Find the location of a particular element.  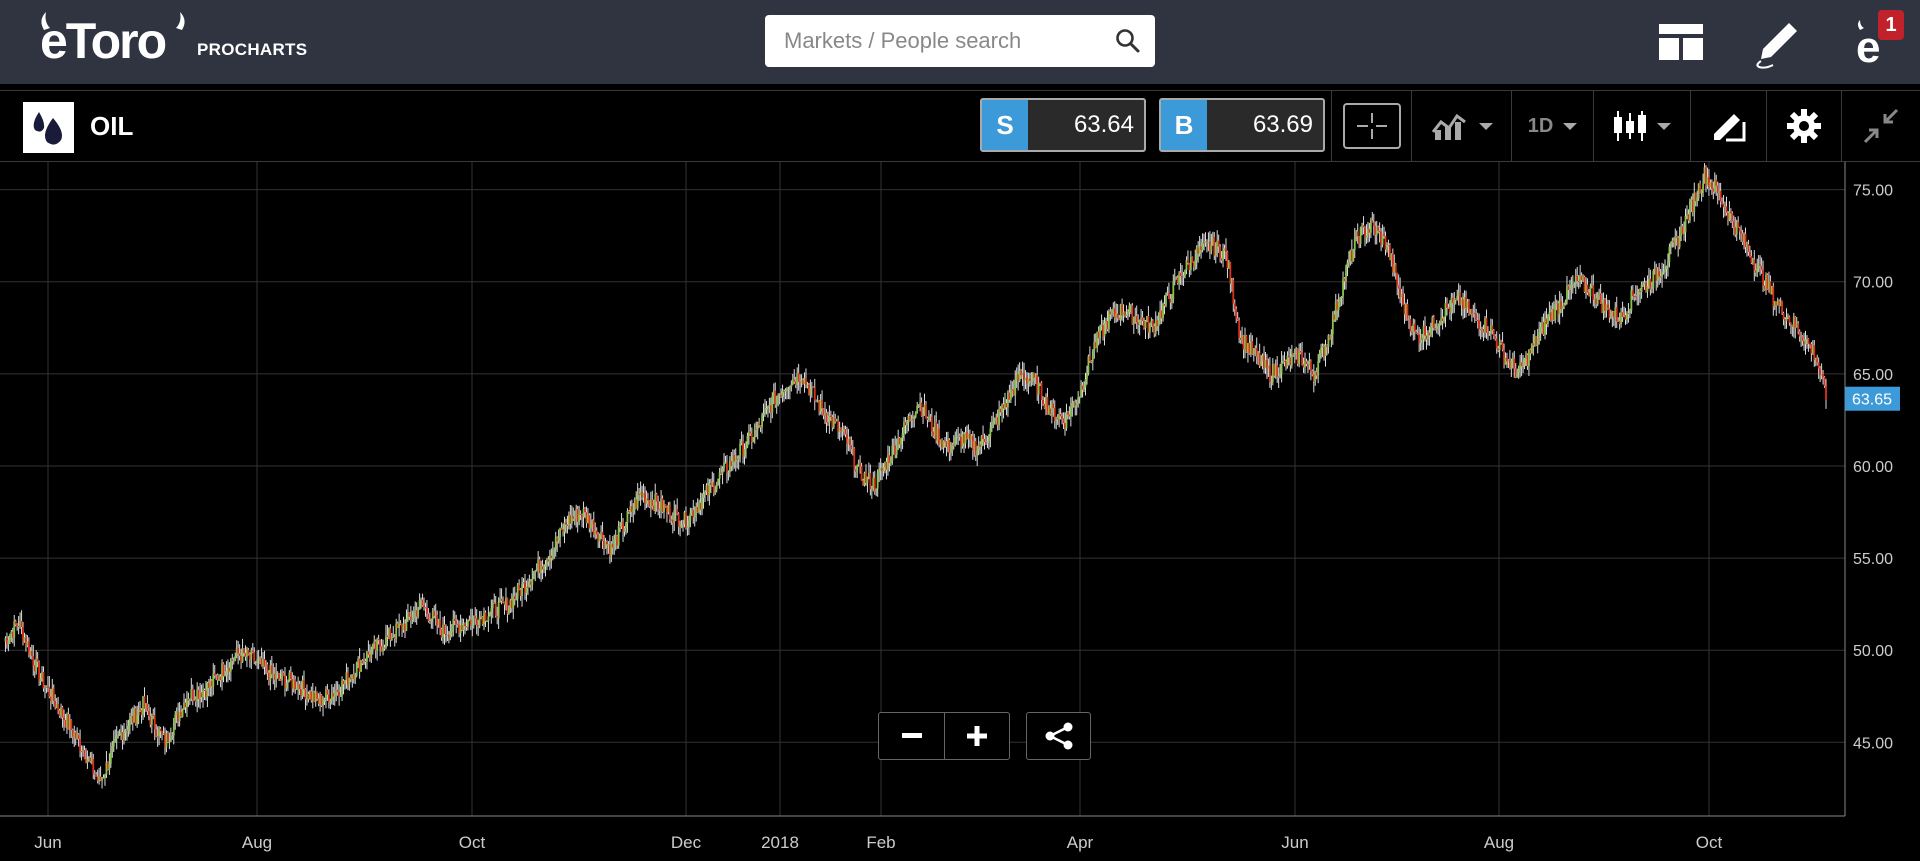

instrument-name: OIL is located at coordinates (112, 126).